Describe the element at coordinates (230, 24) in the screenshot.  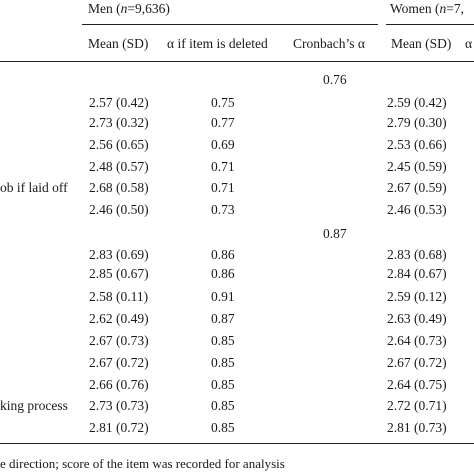
I see `men-group-rule` at that location.